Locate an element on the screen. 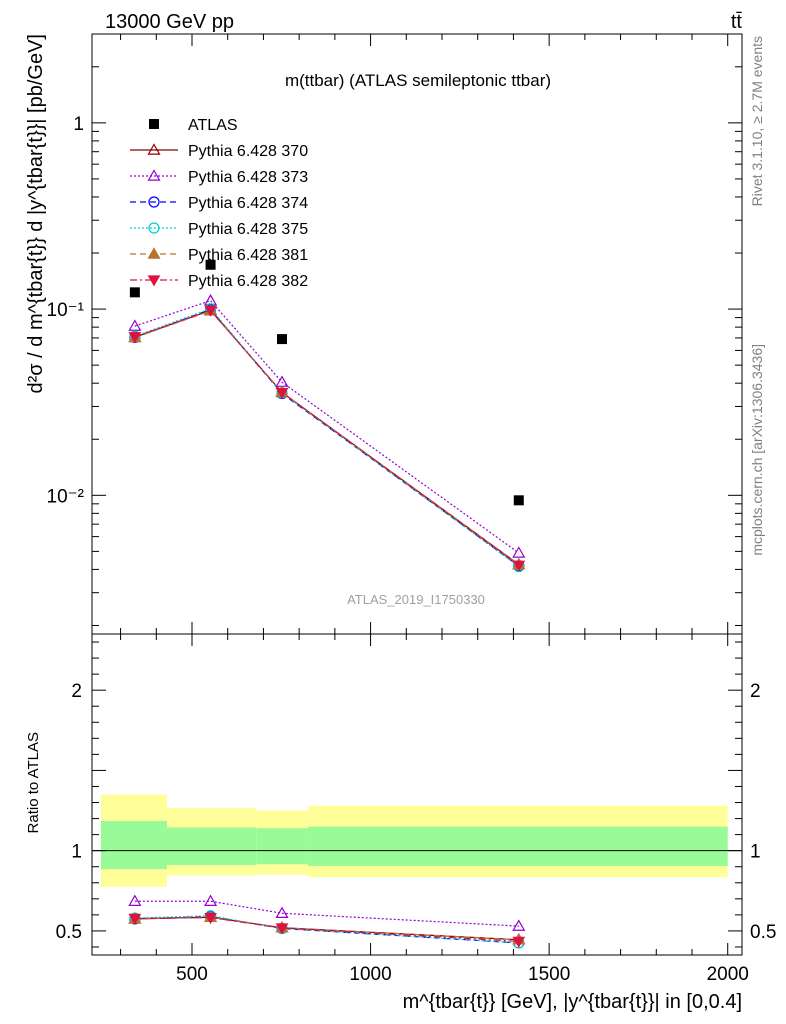  ratio-xtick-label: 500 is located at coordinates (192, 974).